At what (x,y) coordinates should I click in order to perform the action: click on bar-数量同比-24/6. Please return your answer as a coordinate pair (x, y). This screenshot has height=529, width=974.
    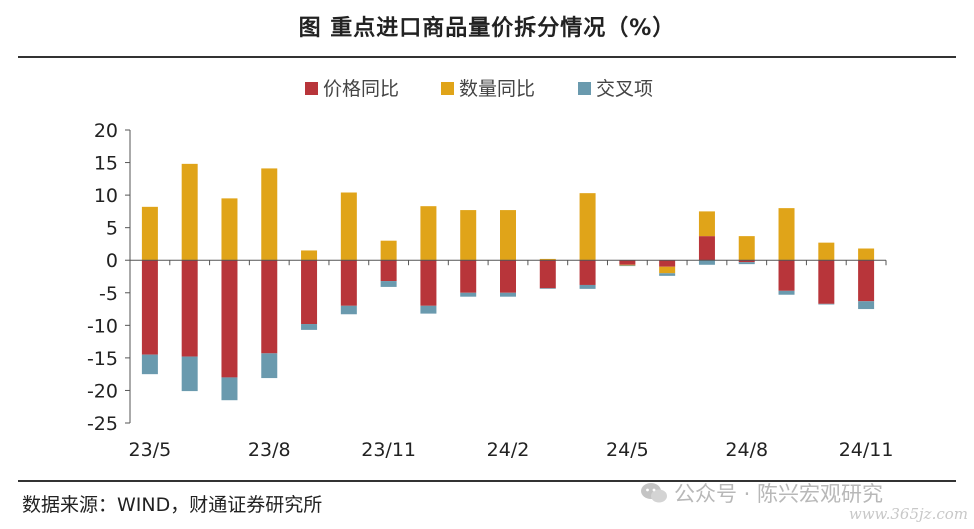
    Looking at the image, I should click on (667, 270).